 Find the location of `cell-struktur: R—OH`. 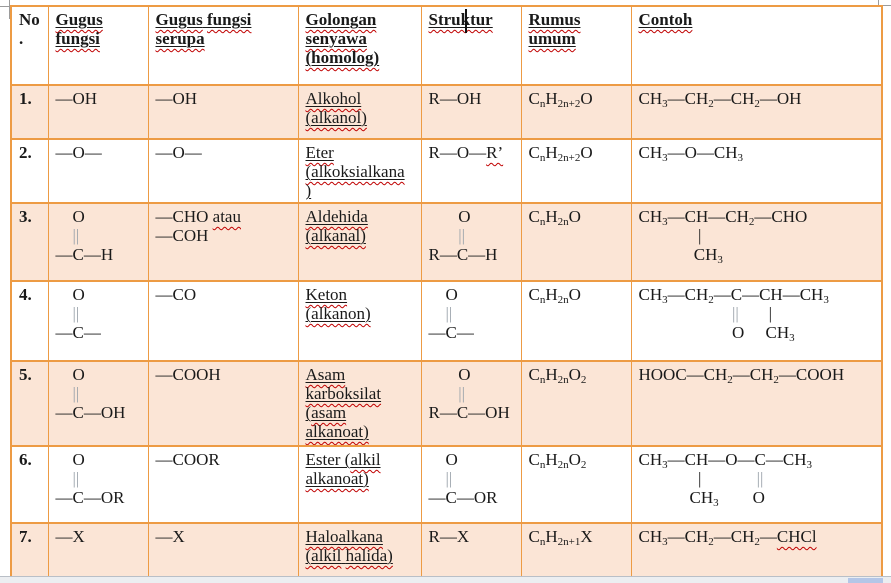

cell-struktur: R—OH is located at coordinates (471, 112).